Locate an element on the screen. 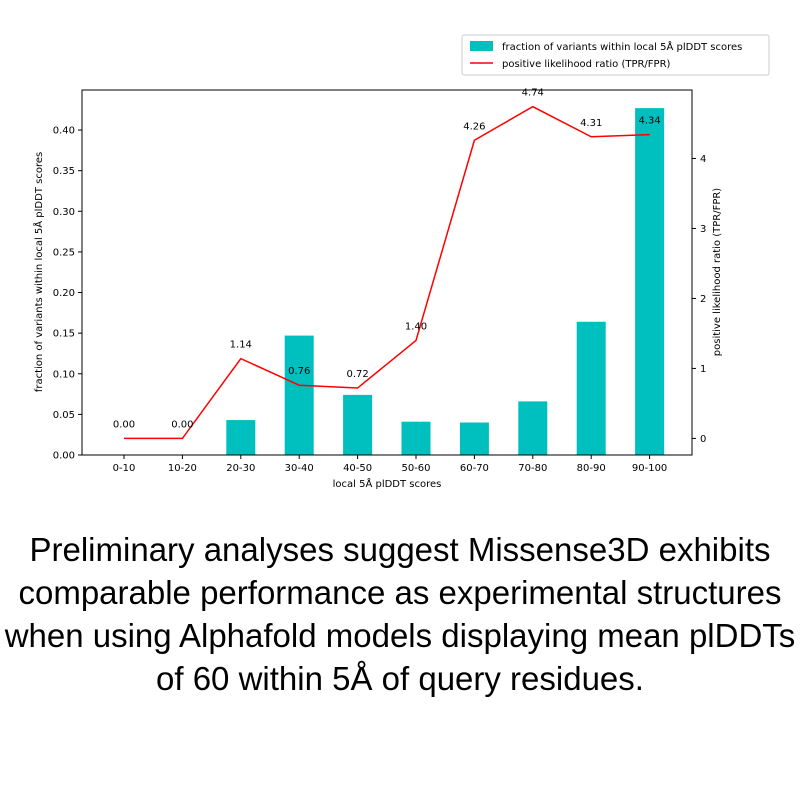 This screenshot has width=800, height=800. y-tick-label: 0.10 is located at coordinates (64, 374).